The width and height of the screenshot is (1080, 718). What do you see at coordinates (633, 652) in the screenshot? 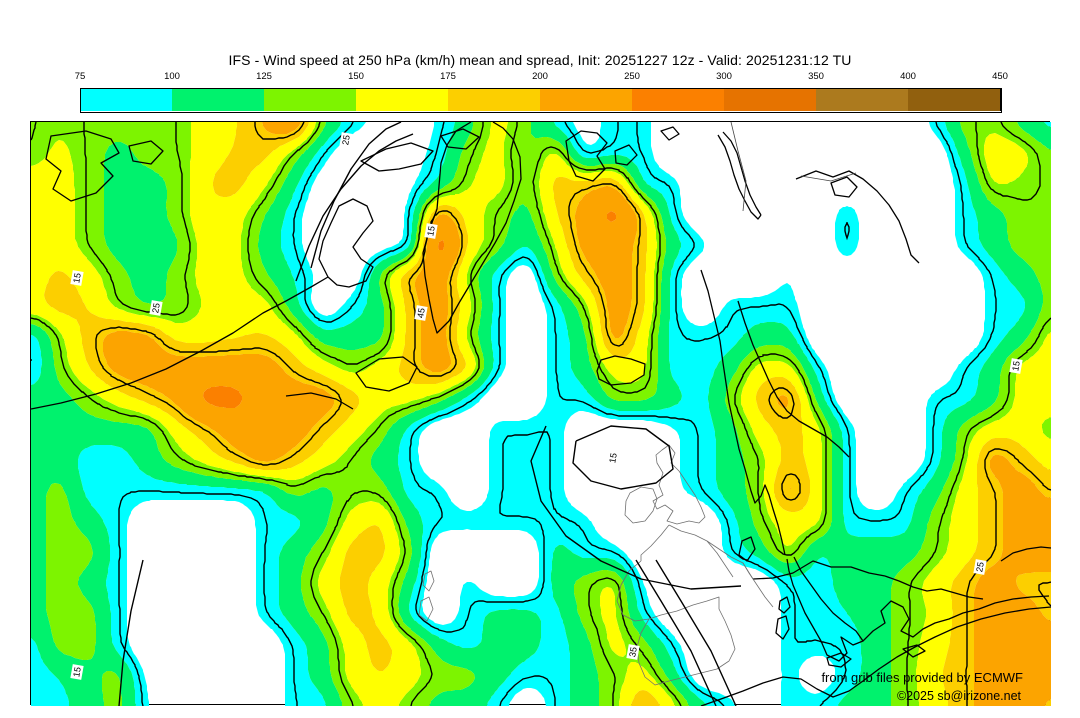
I see `svg-text: 35` at bounding box center [633, 652].